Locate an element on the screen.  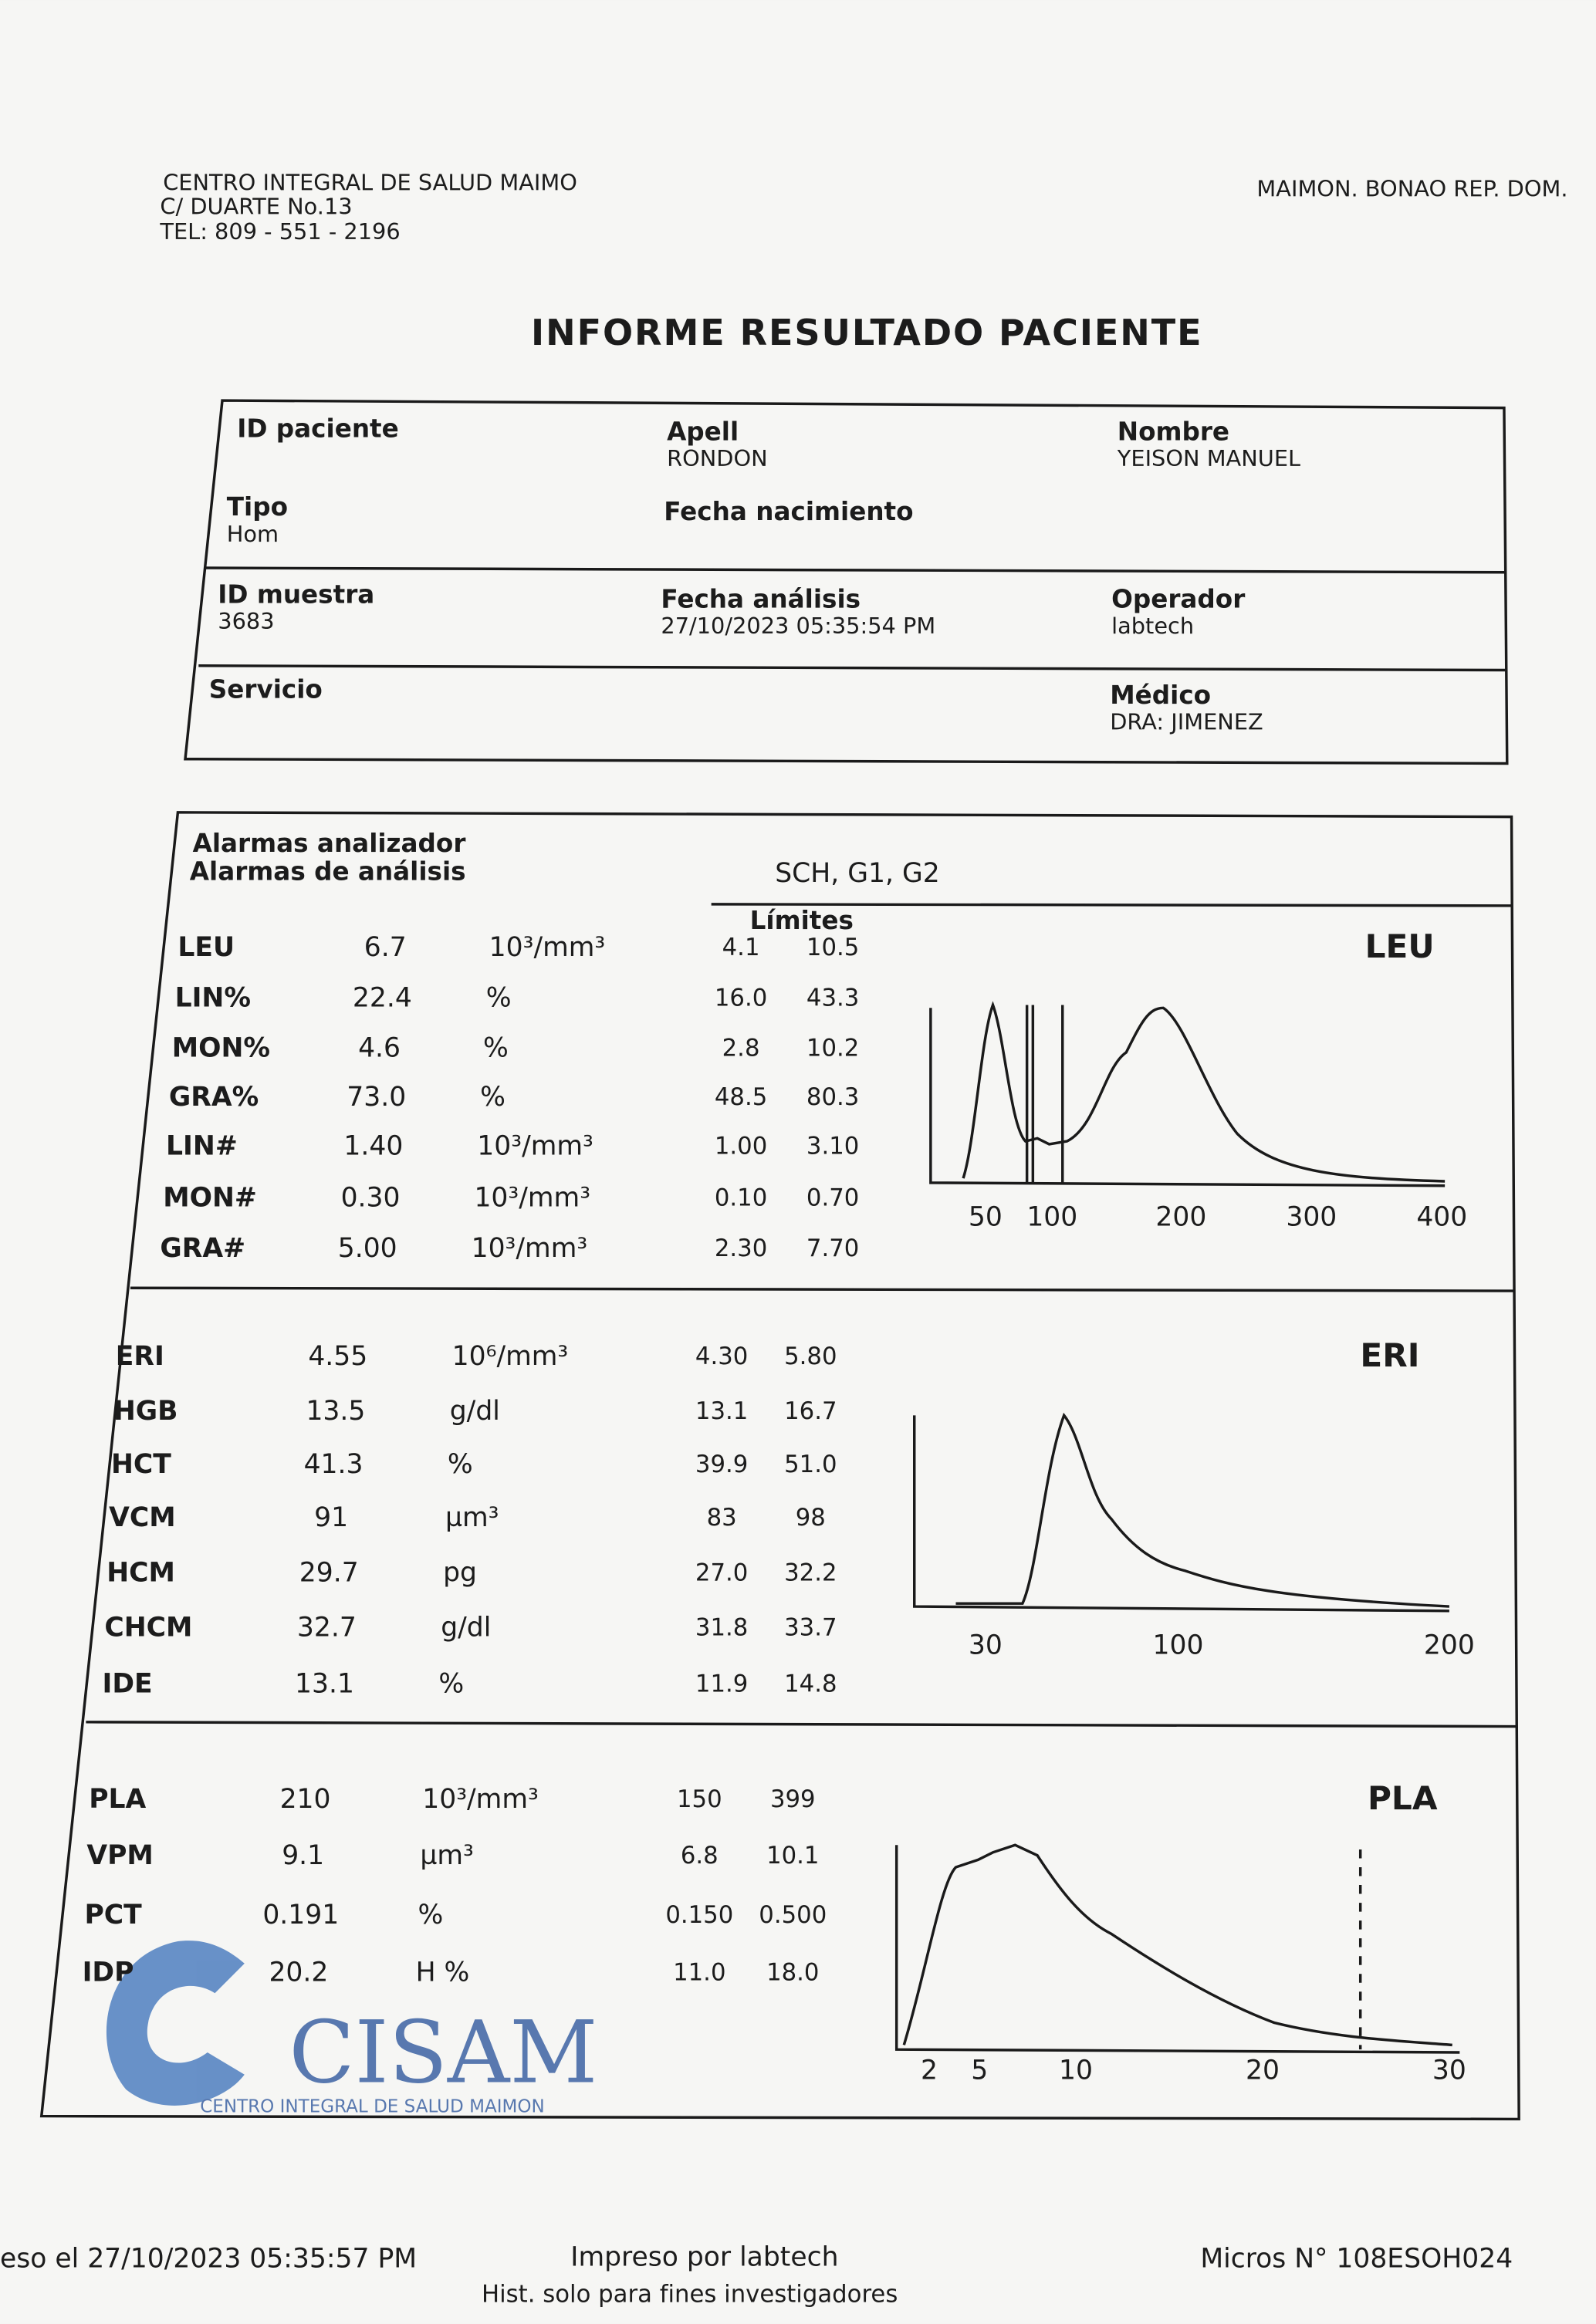
leu-histogram is located at coordinates (1188, 1094).